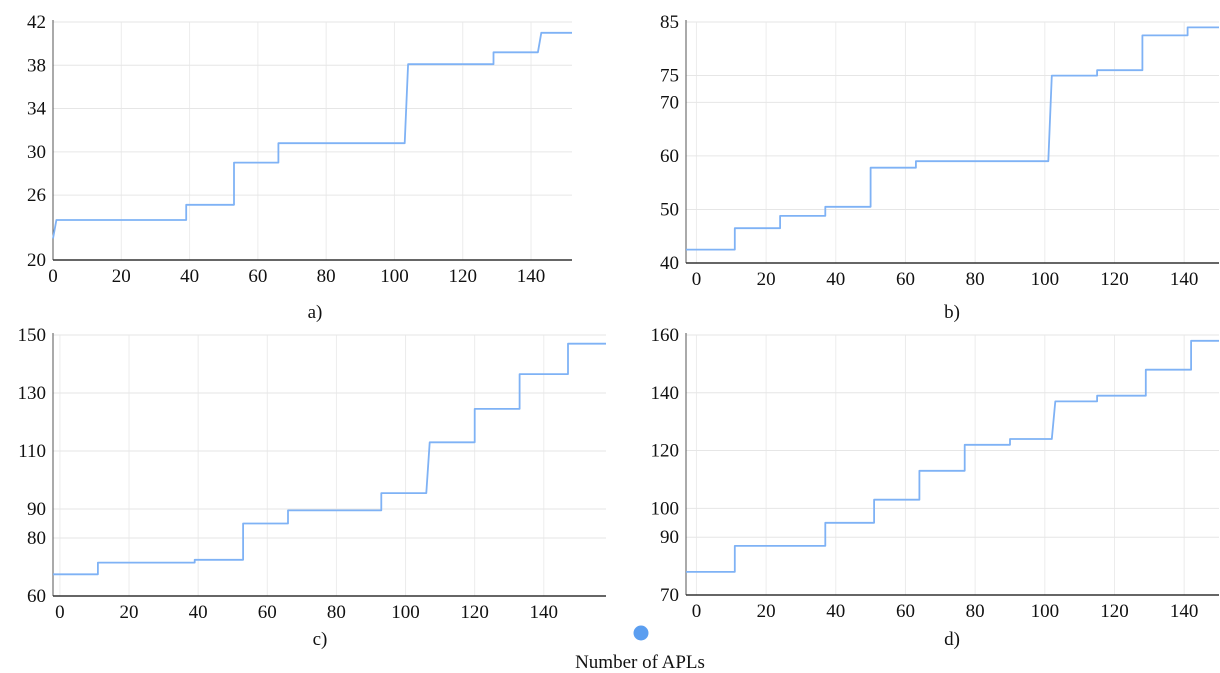 Image resolution: width=1220 pixels, height=673 pixels. Describe the element at coordinates (36, 152) in the screenshot. I see `y-tick-label: 30` at that location.